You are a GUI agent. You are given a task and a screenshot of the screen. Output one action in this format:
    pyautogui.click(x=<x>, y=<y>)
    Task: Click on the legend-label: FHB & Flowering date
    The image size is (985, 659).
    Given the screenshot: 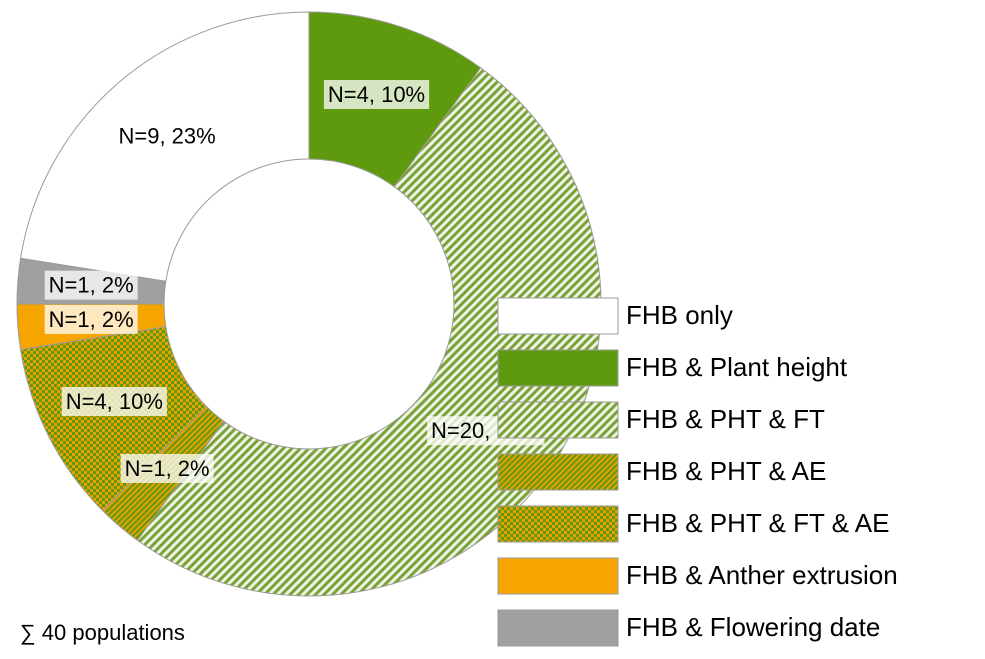 What is the action you would take?
    pyautogui.click(x=753, y=627)
    